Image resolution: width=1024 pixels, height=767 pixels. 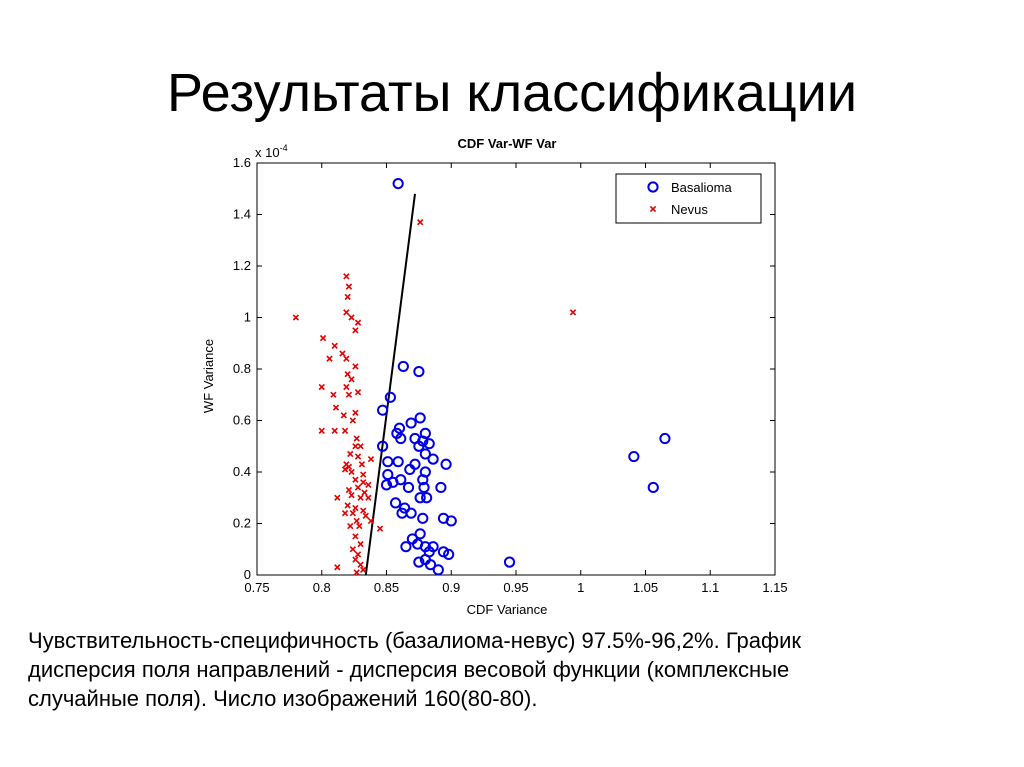 I want to click on y-axis-label: WF Variance, so click(x=208, y=376).